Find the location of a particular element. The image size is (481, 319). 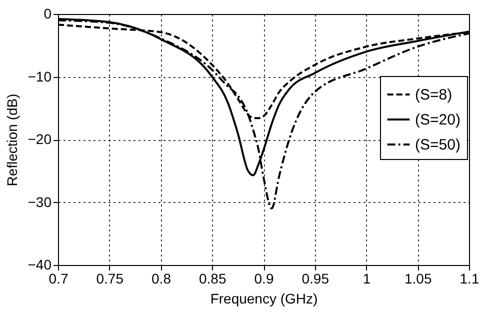

y-tick-label: −10 is located at coordinates (40, 76).